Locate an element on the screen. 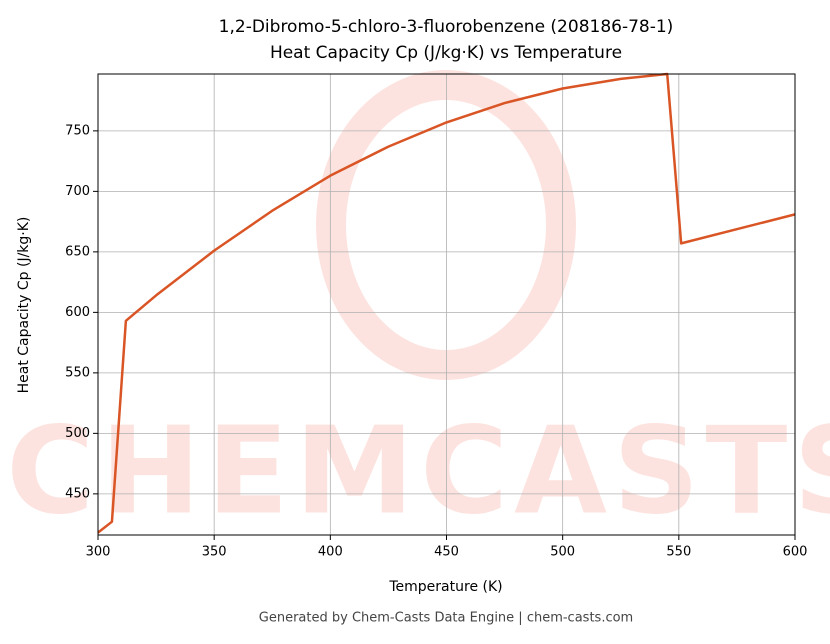 This screenshot has width=830, height=644. chart-subtitle: Heat Capacity Cp (J/kg·K) vs Temperature is located at coordinates (446, 53).